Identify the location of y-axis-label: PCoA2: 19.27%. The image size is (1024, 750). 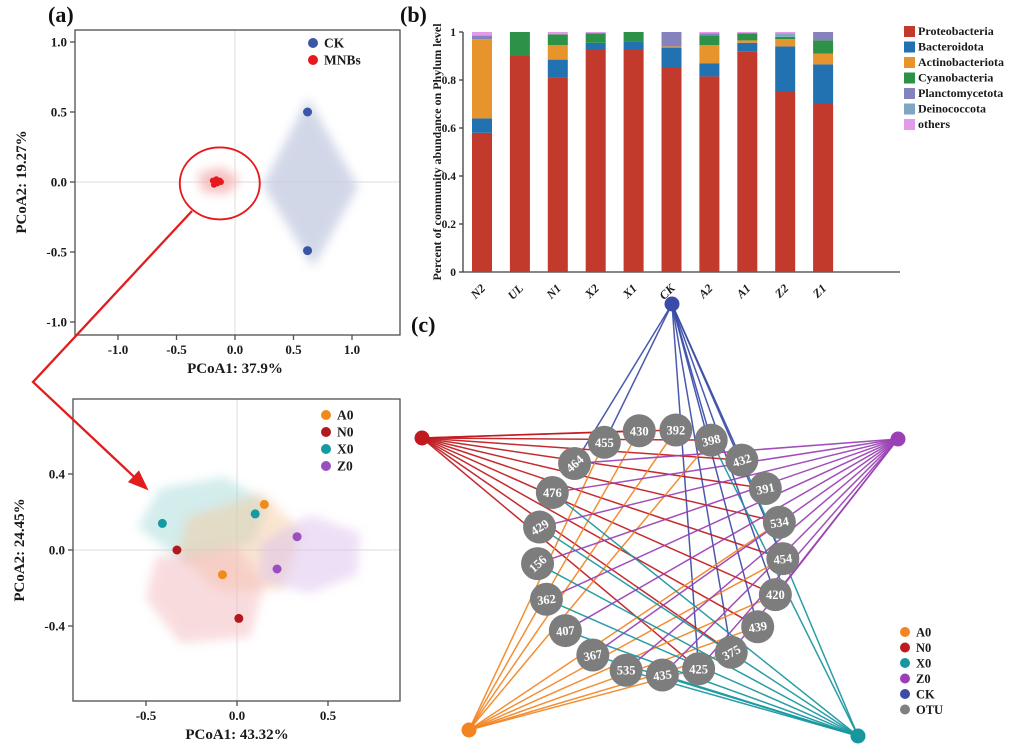
(22, 181).